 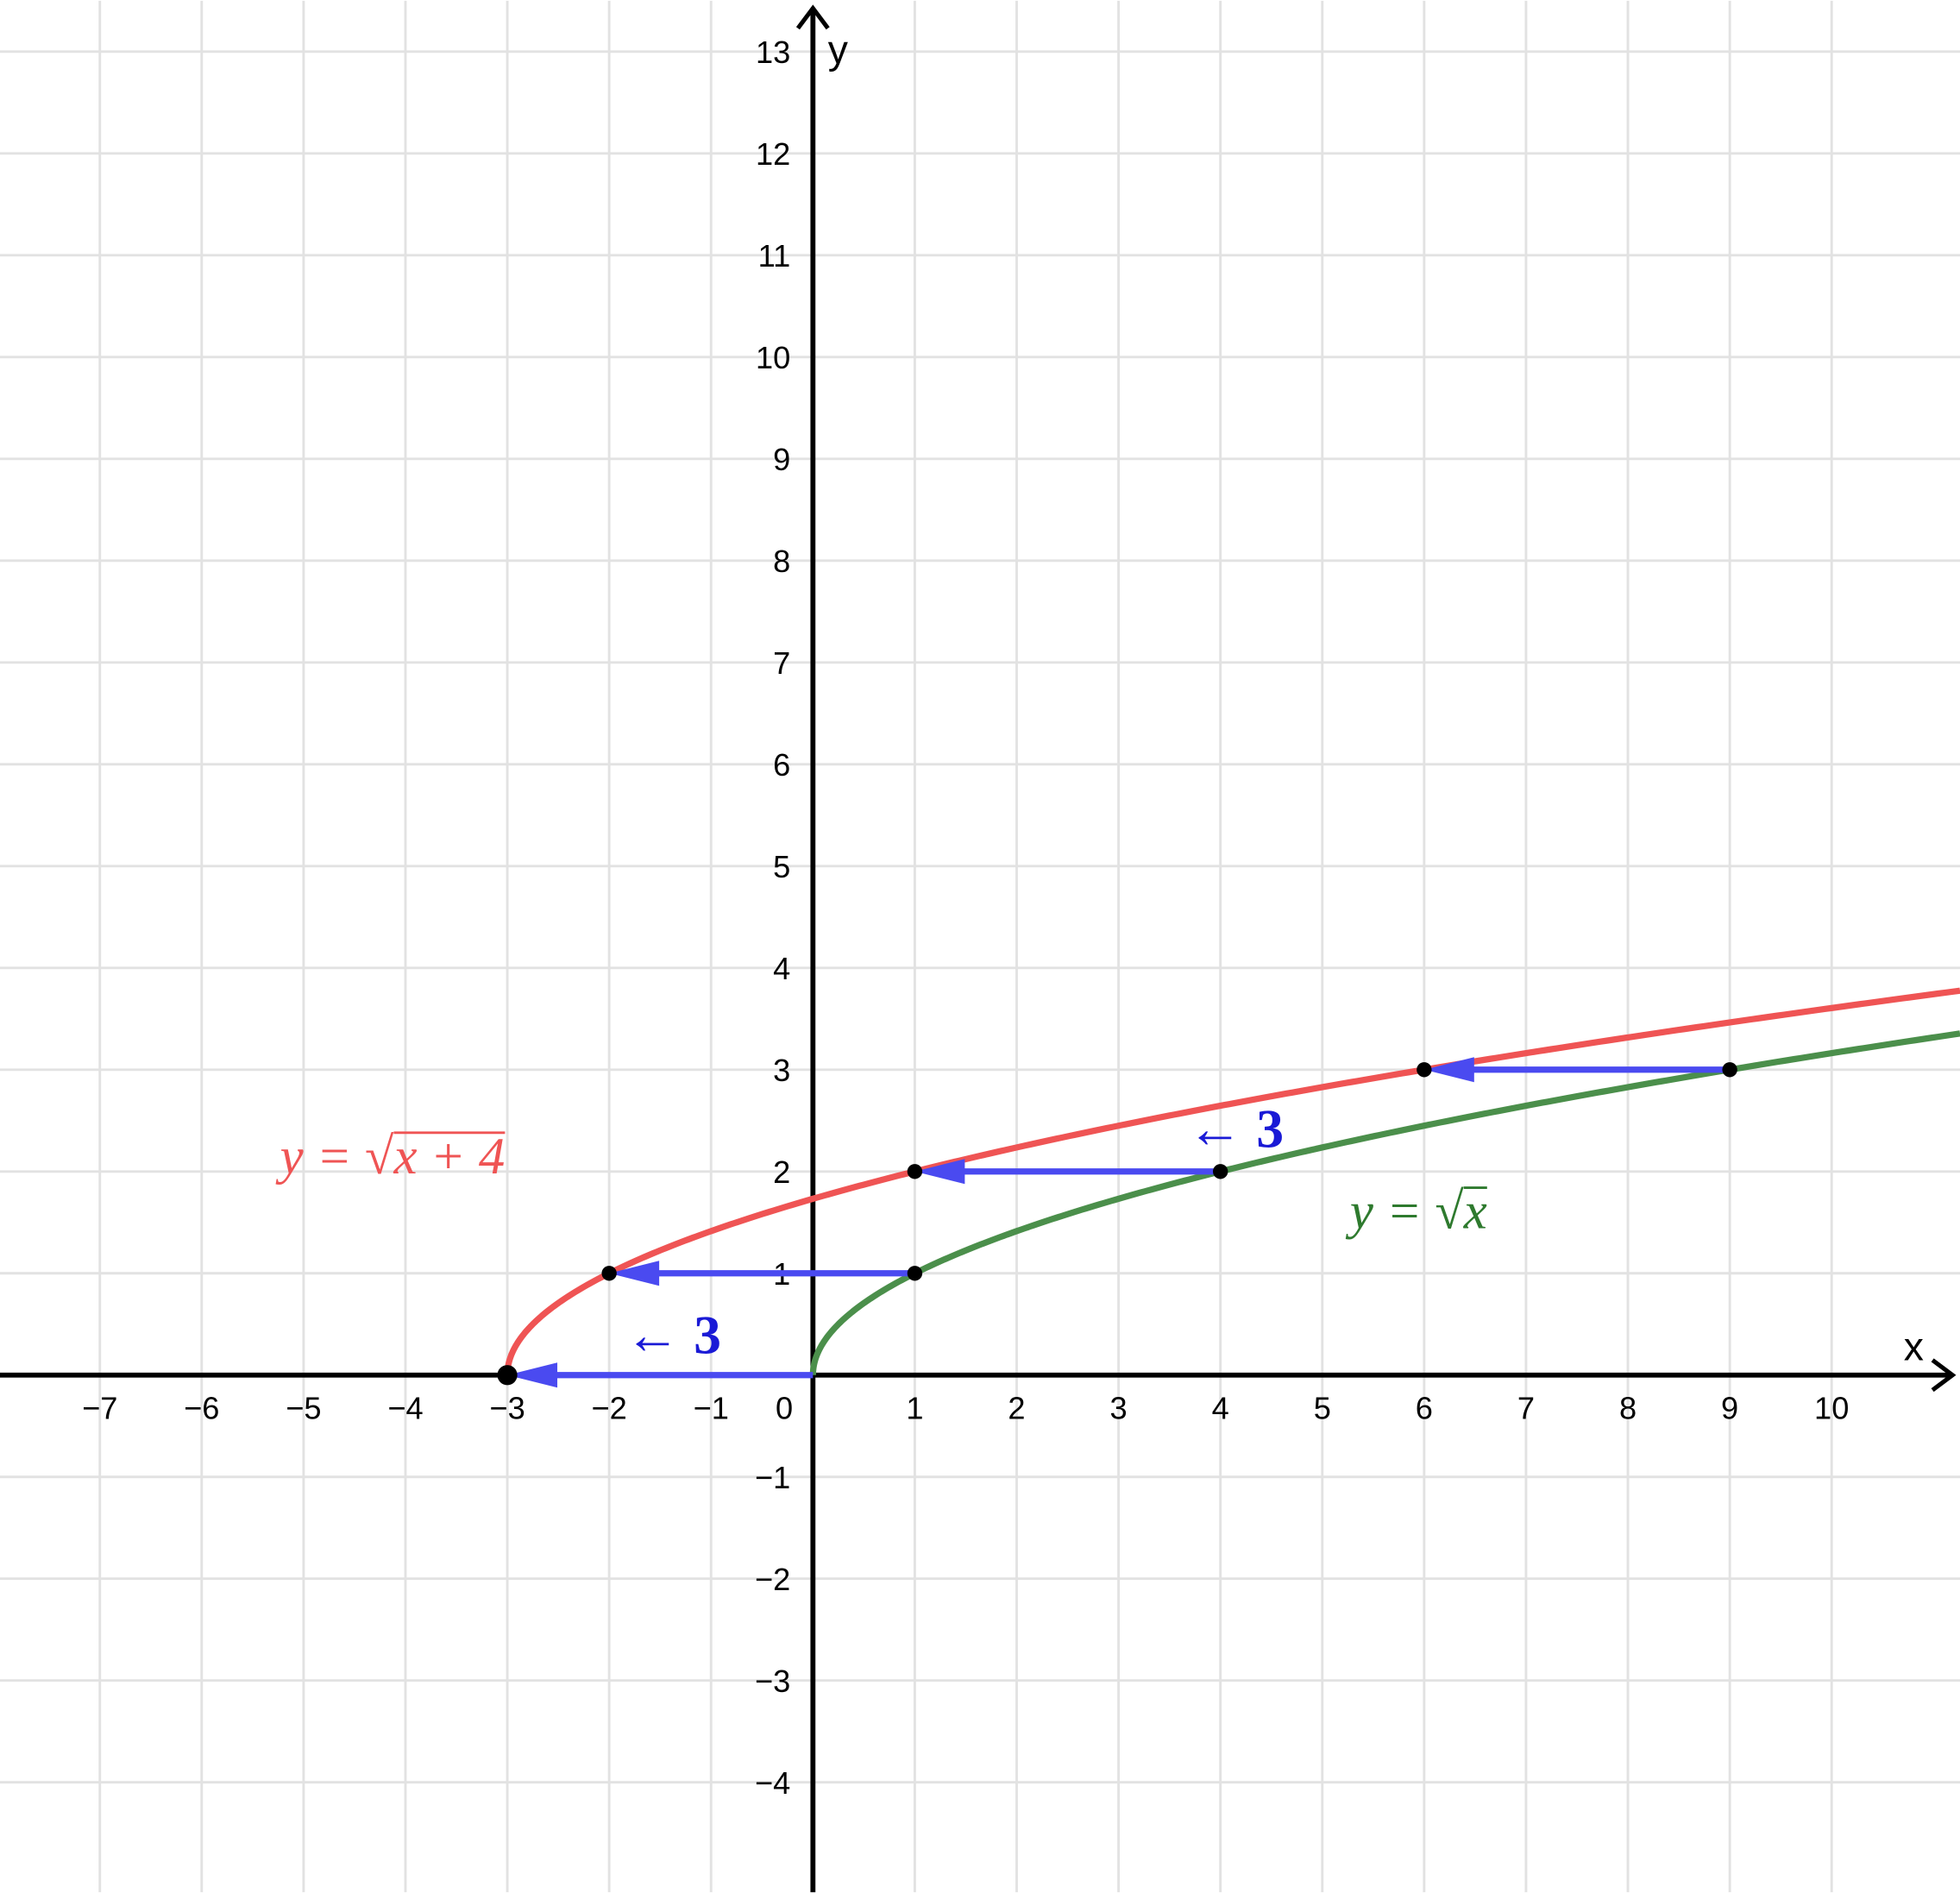 I want to click on y-tick-label: 10, so click(x=773, y=357).